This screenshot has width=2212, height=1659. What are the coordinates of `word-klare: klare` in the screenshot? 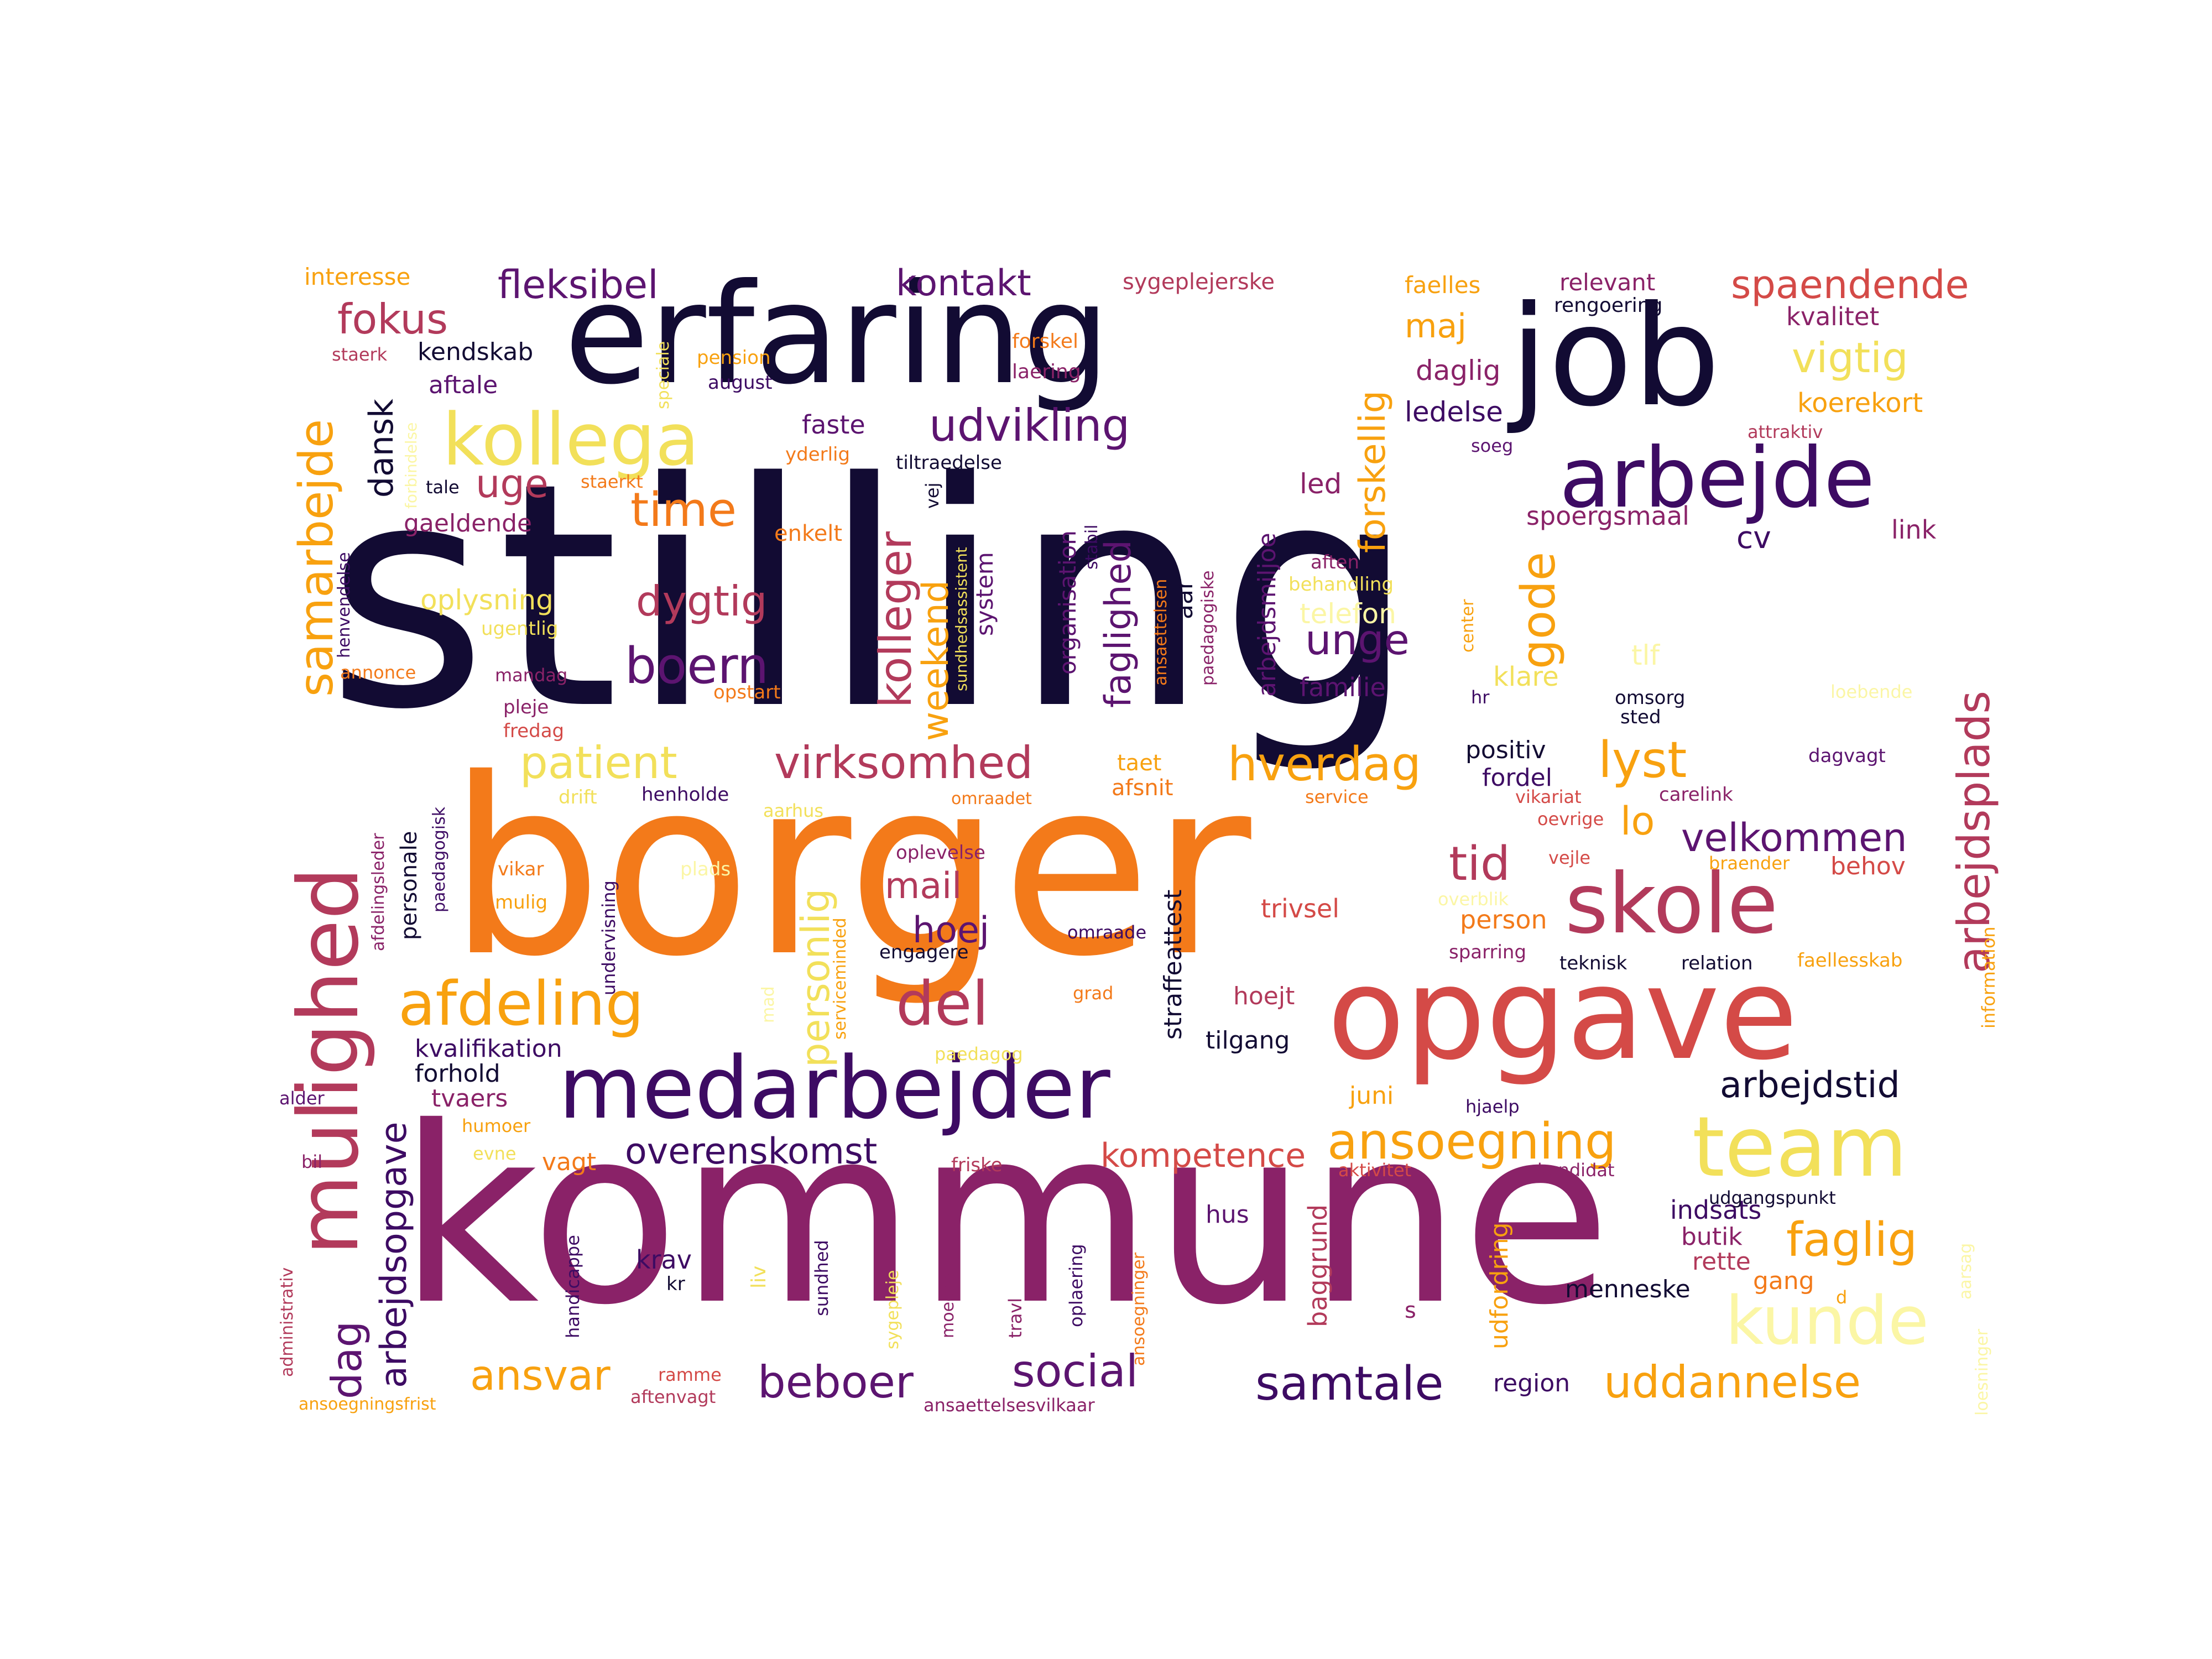 It's located at (1526, 677).